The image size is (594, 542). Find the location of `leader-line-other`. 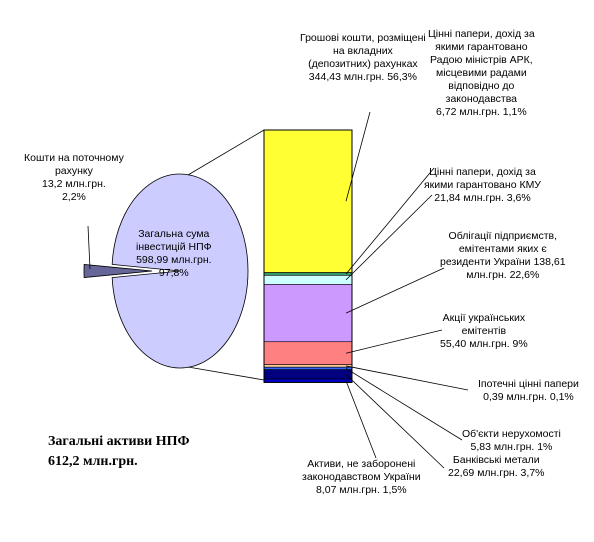

leader-line-other is located at coordinates (361, 419).